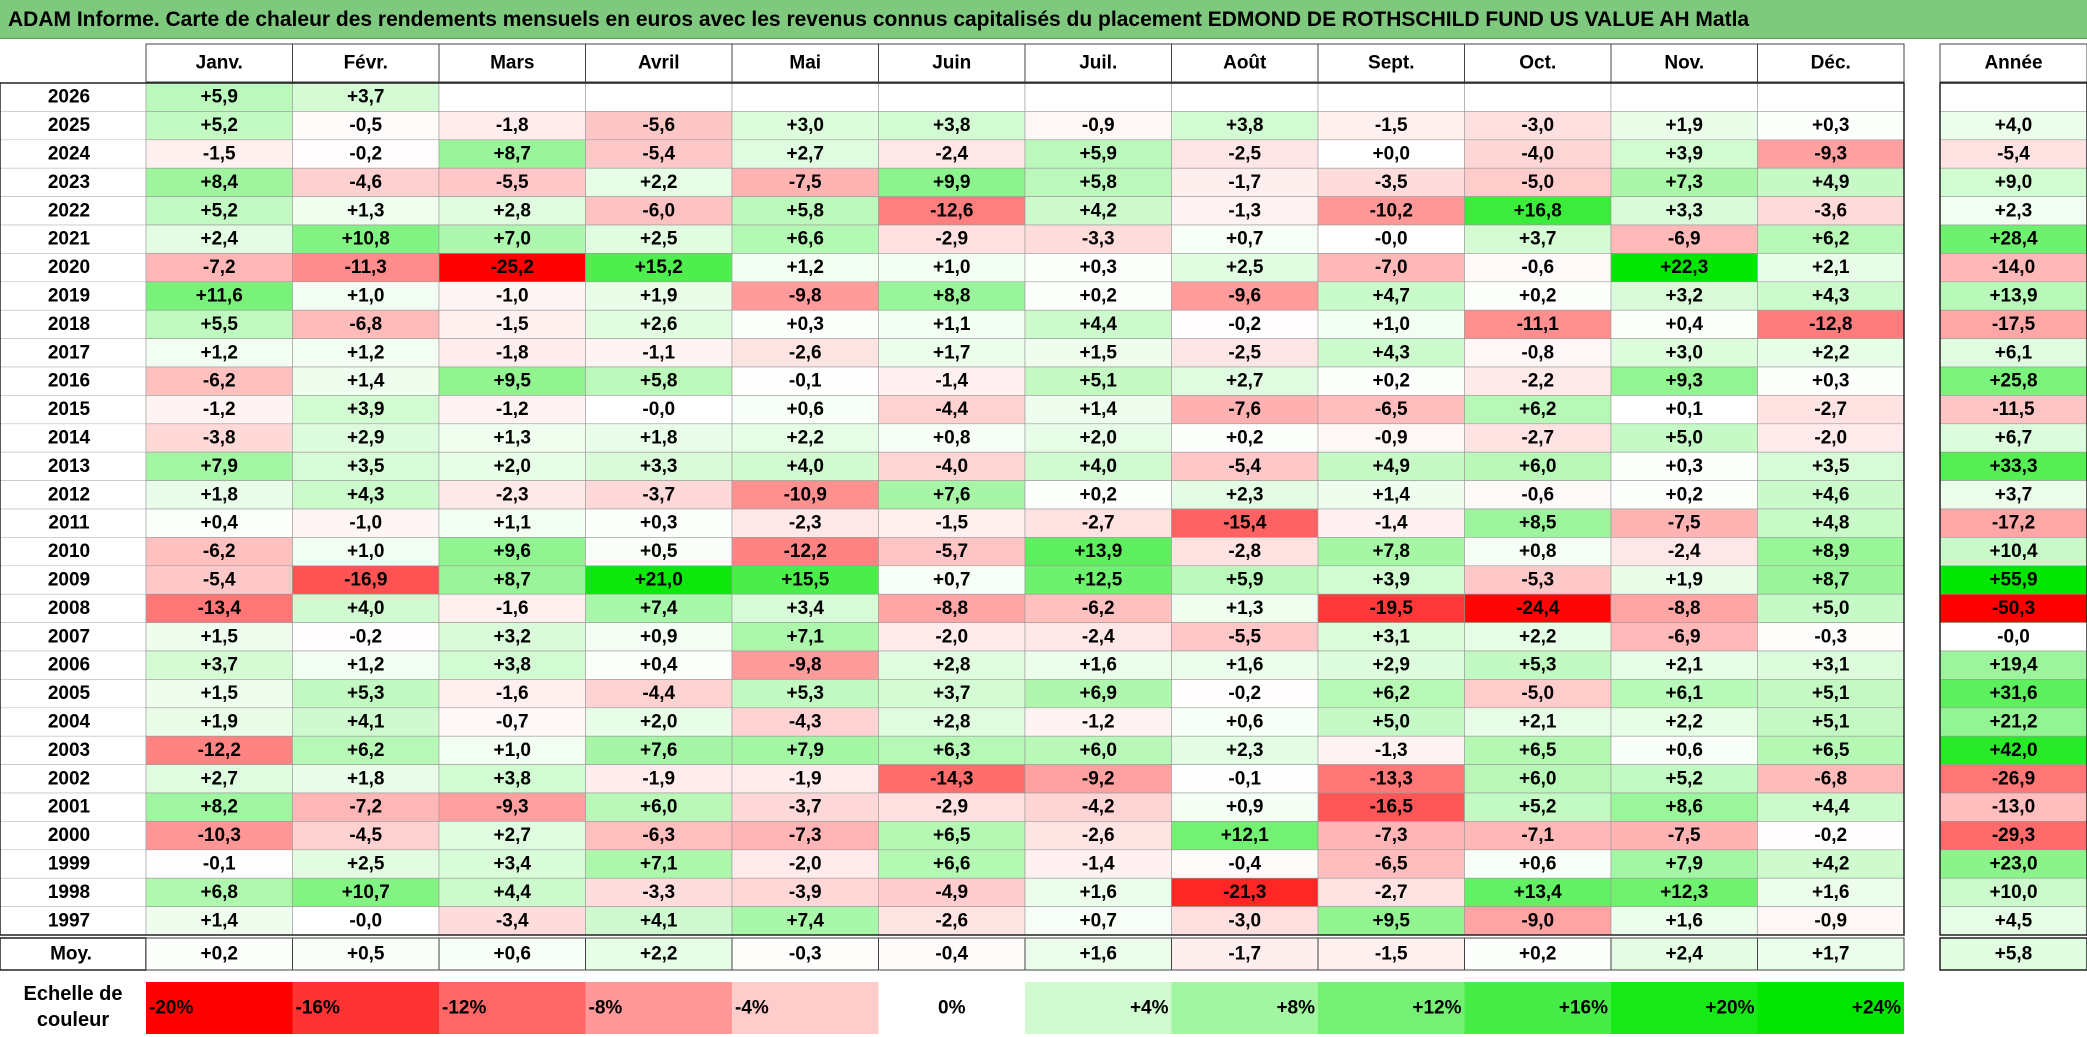  I want to click on cell-value: +8,7, so click(512, 580).